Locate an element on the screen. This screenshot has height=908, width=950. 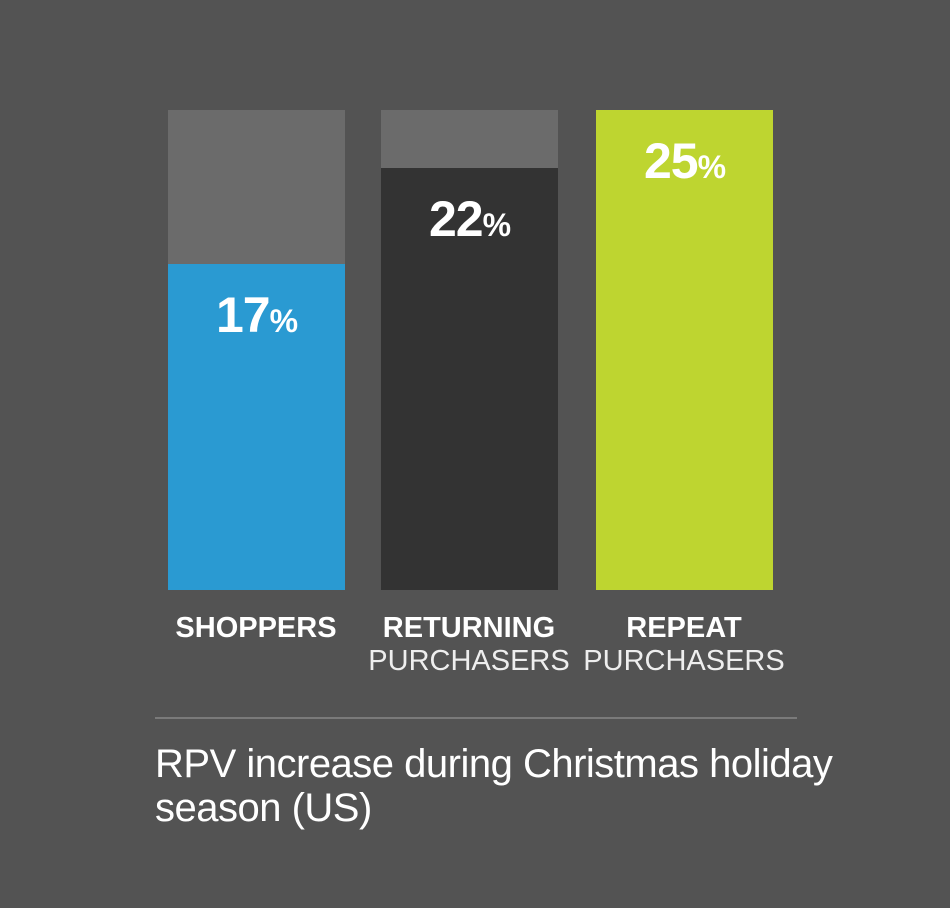
category-label: REPEAT PURCHASERS is located at coordinates (684, 645).